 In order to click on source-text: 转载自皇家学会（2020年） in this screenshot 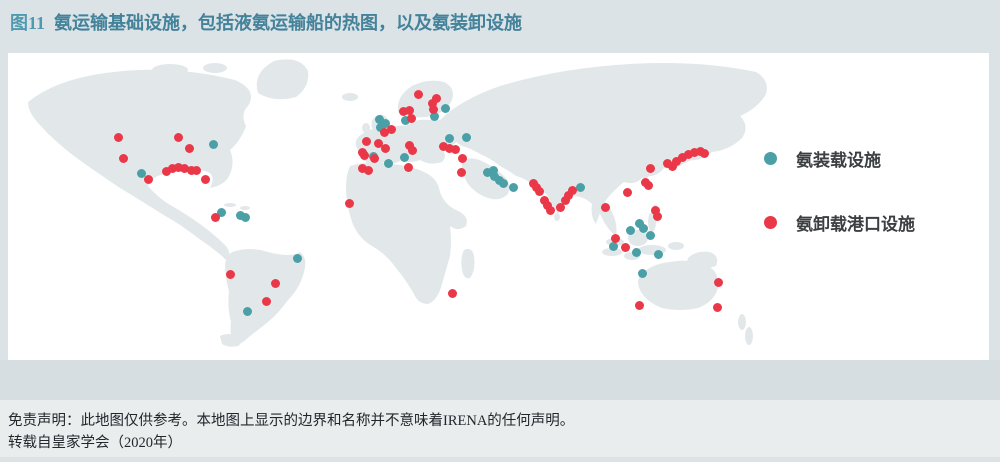, I will do `click(95, 443)`.